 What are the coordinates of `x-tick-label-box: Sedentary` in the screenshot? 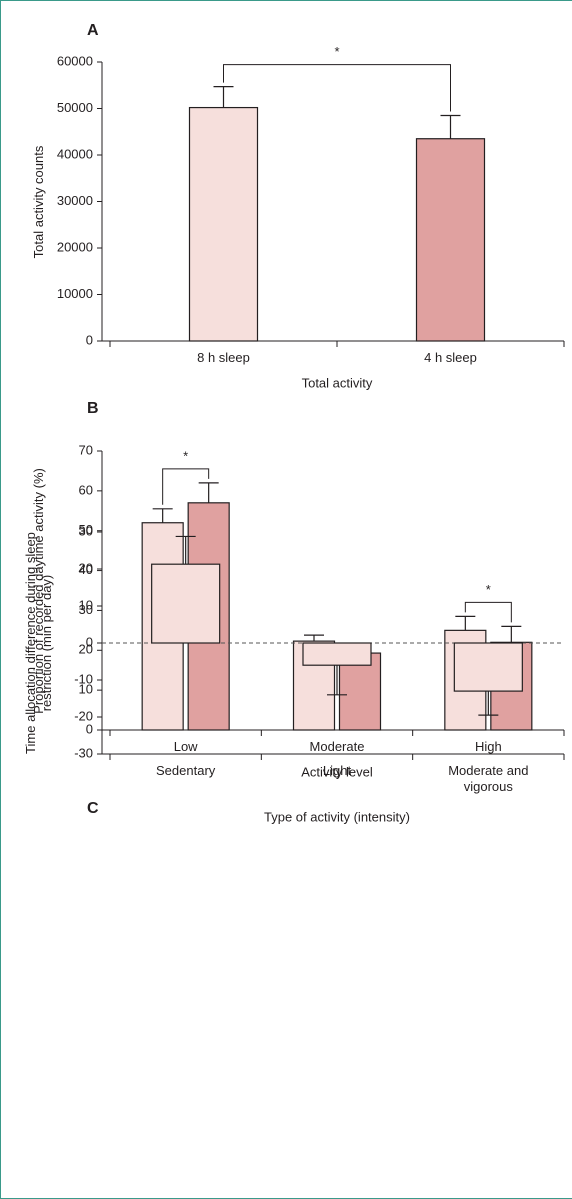 It's located at (186, 770).